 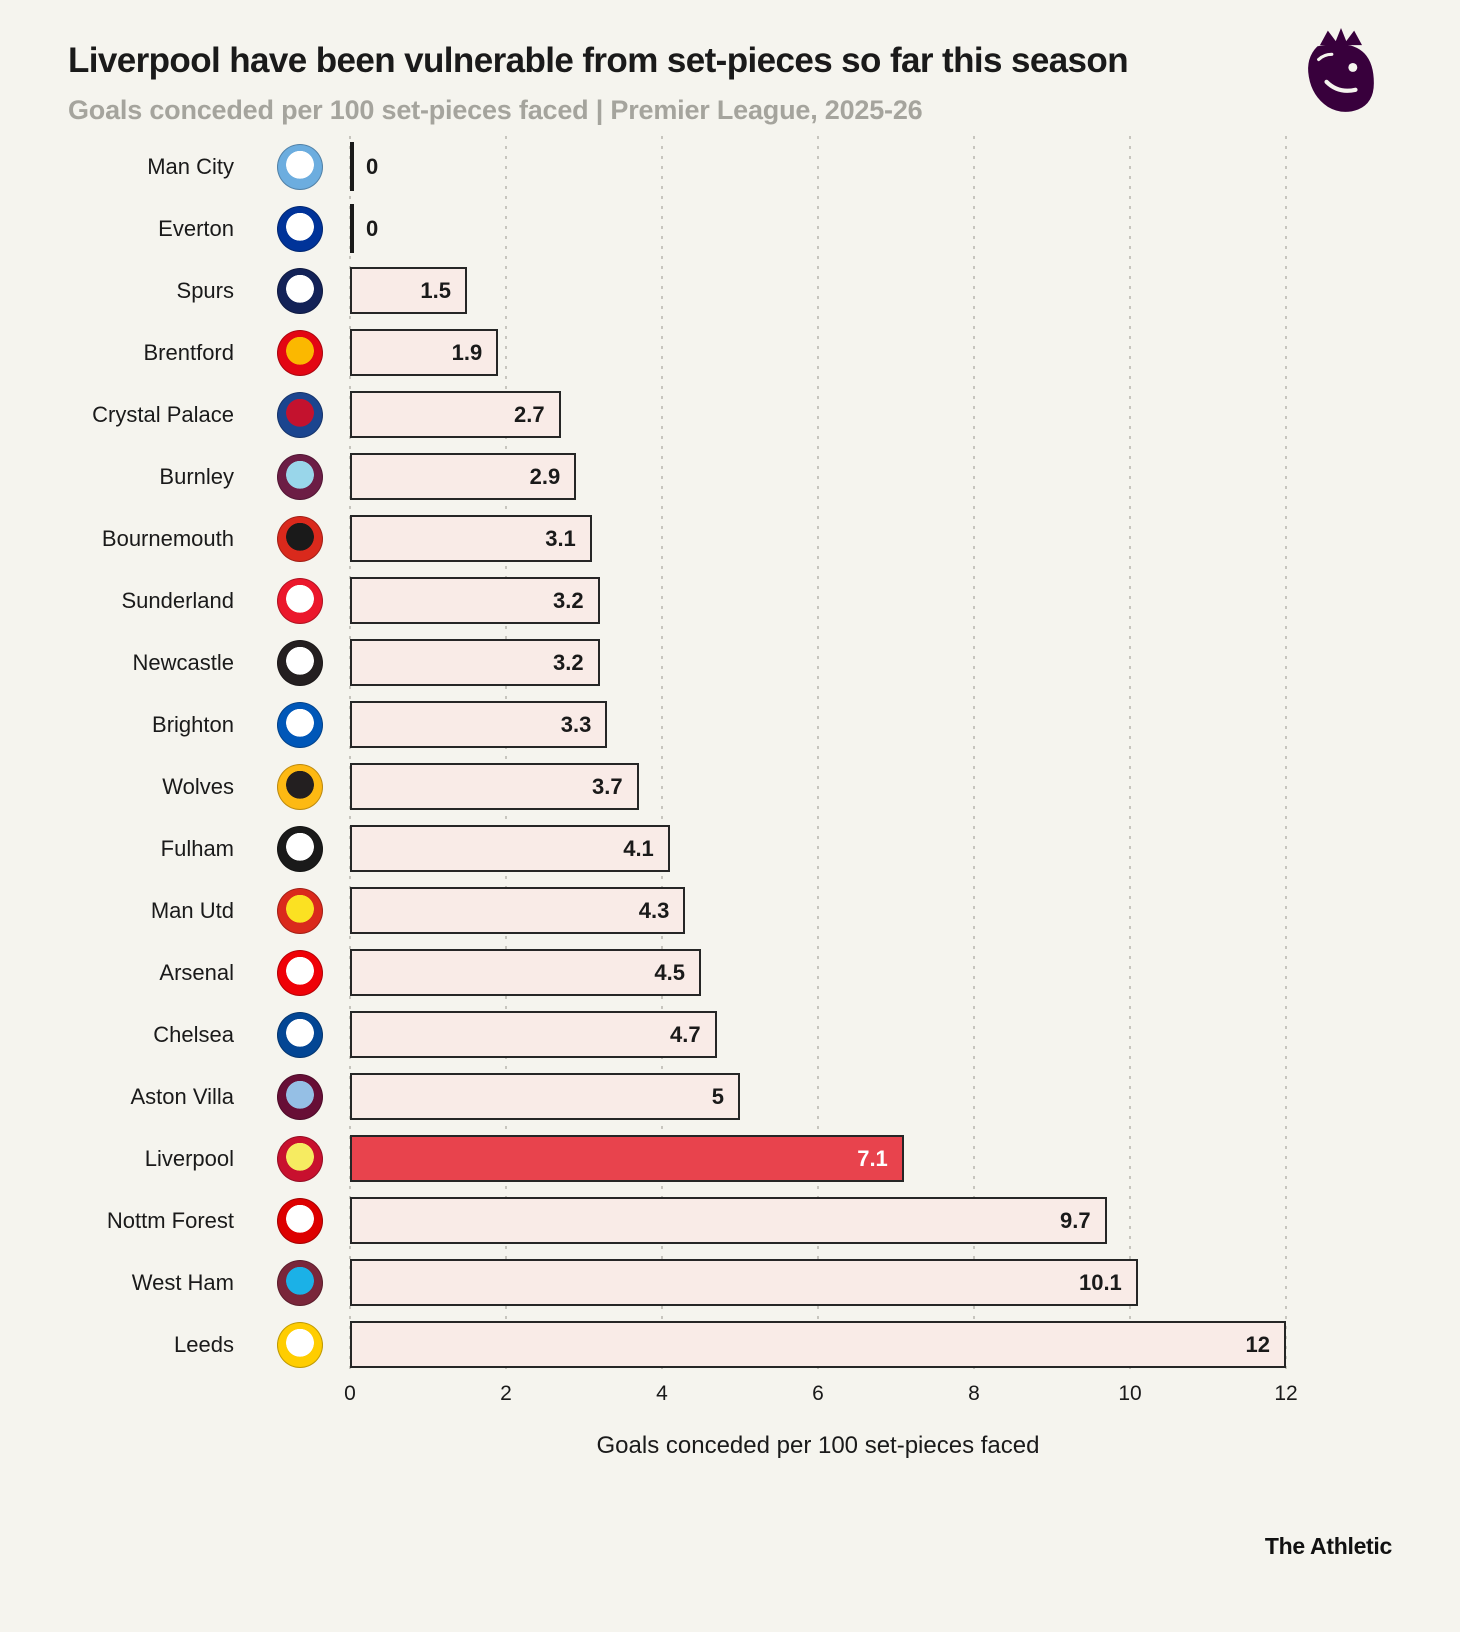 What do you see at coordinates (638, 848) in the screenshot?
I see `bar-value-label: 4.1` at bounding box center [638, 848].